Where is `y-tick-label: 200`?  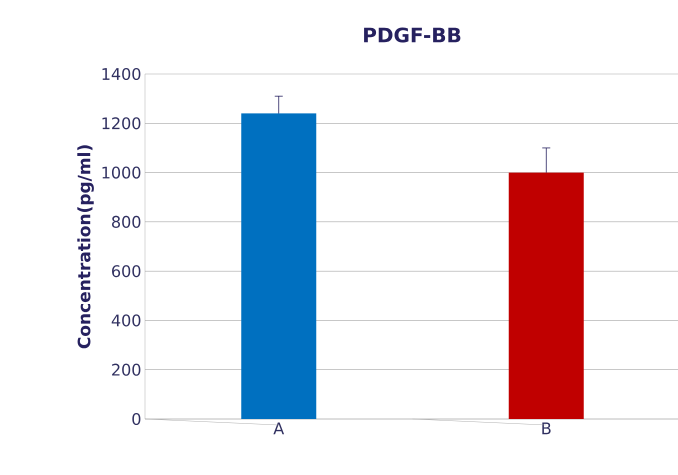 y-tick-label: 200 is located at coordinates (126, 370).